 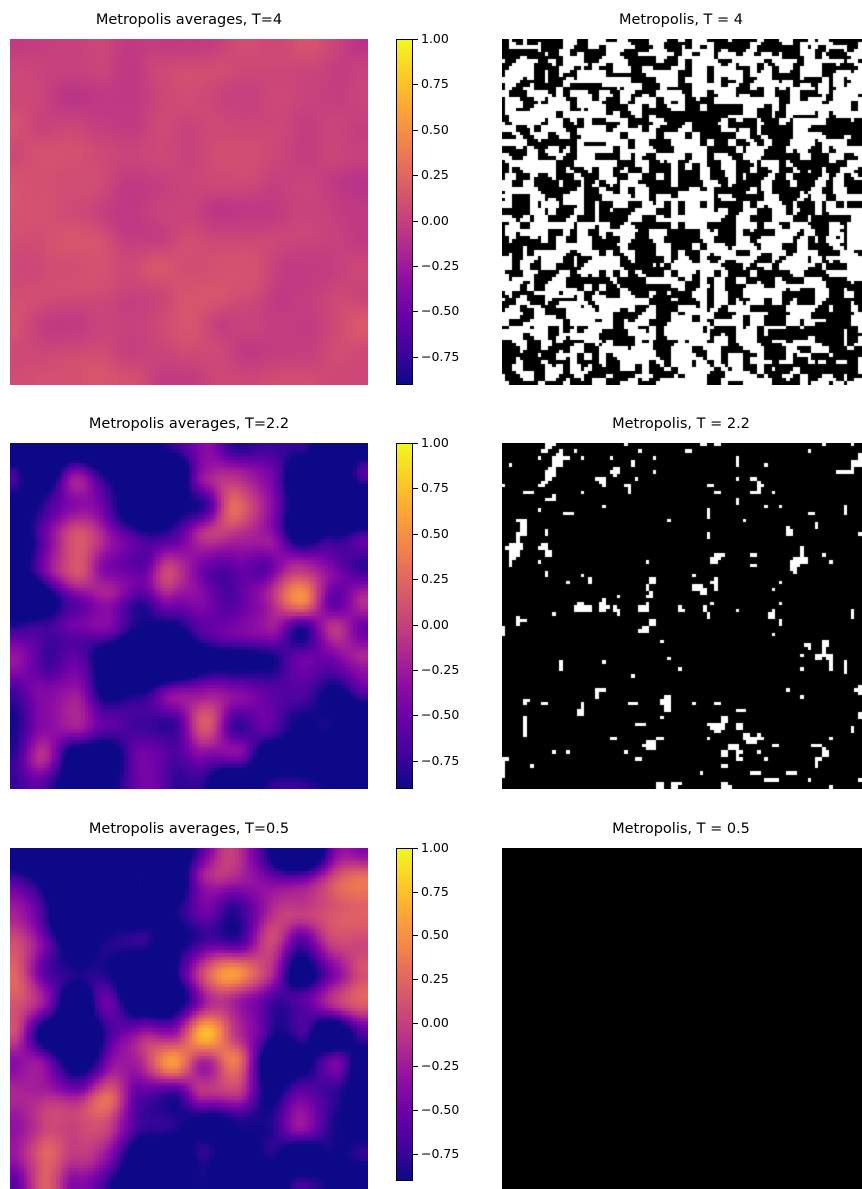 I want to click on heatmap-averages-t4, so click(x=189, y=212).